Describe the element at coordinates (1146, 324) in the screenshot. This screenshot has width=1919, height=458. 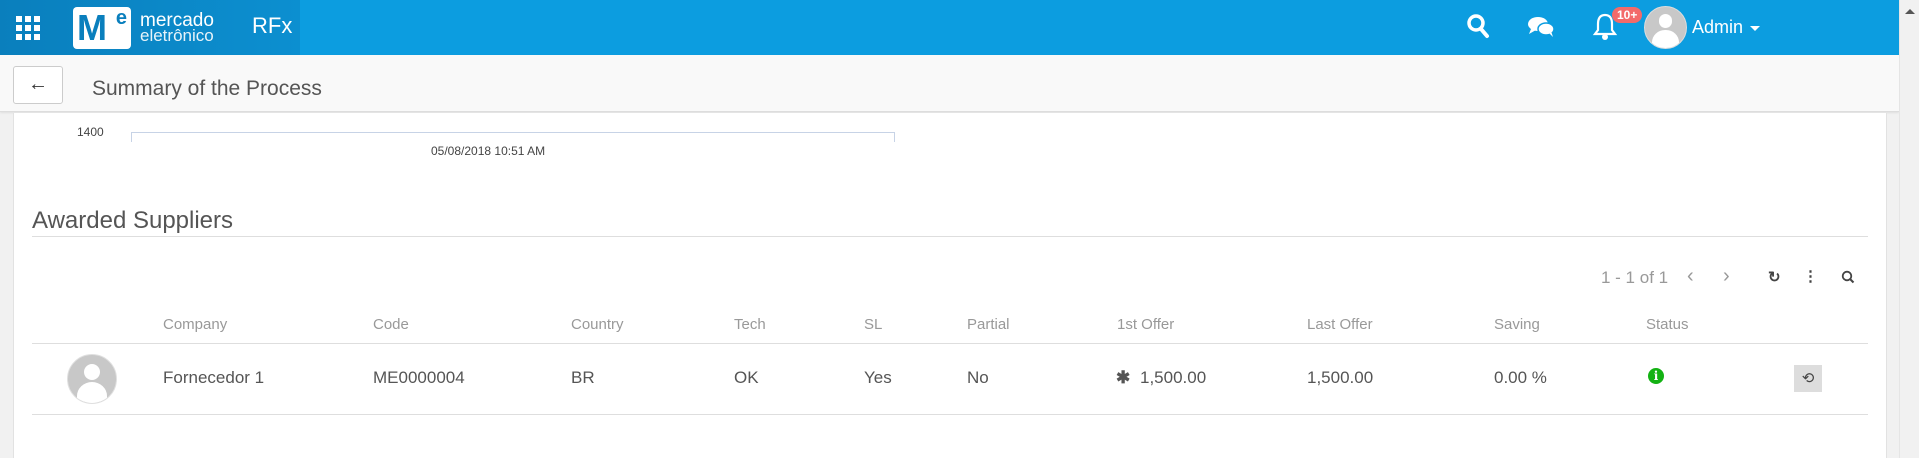
I see `col-first-offer: 1st Offer` at that location.